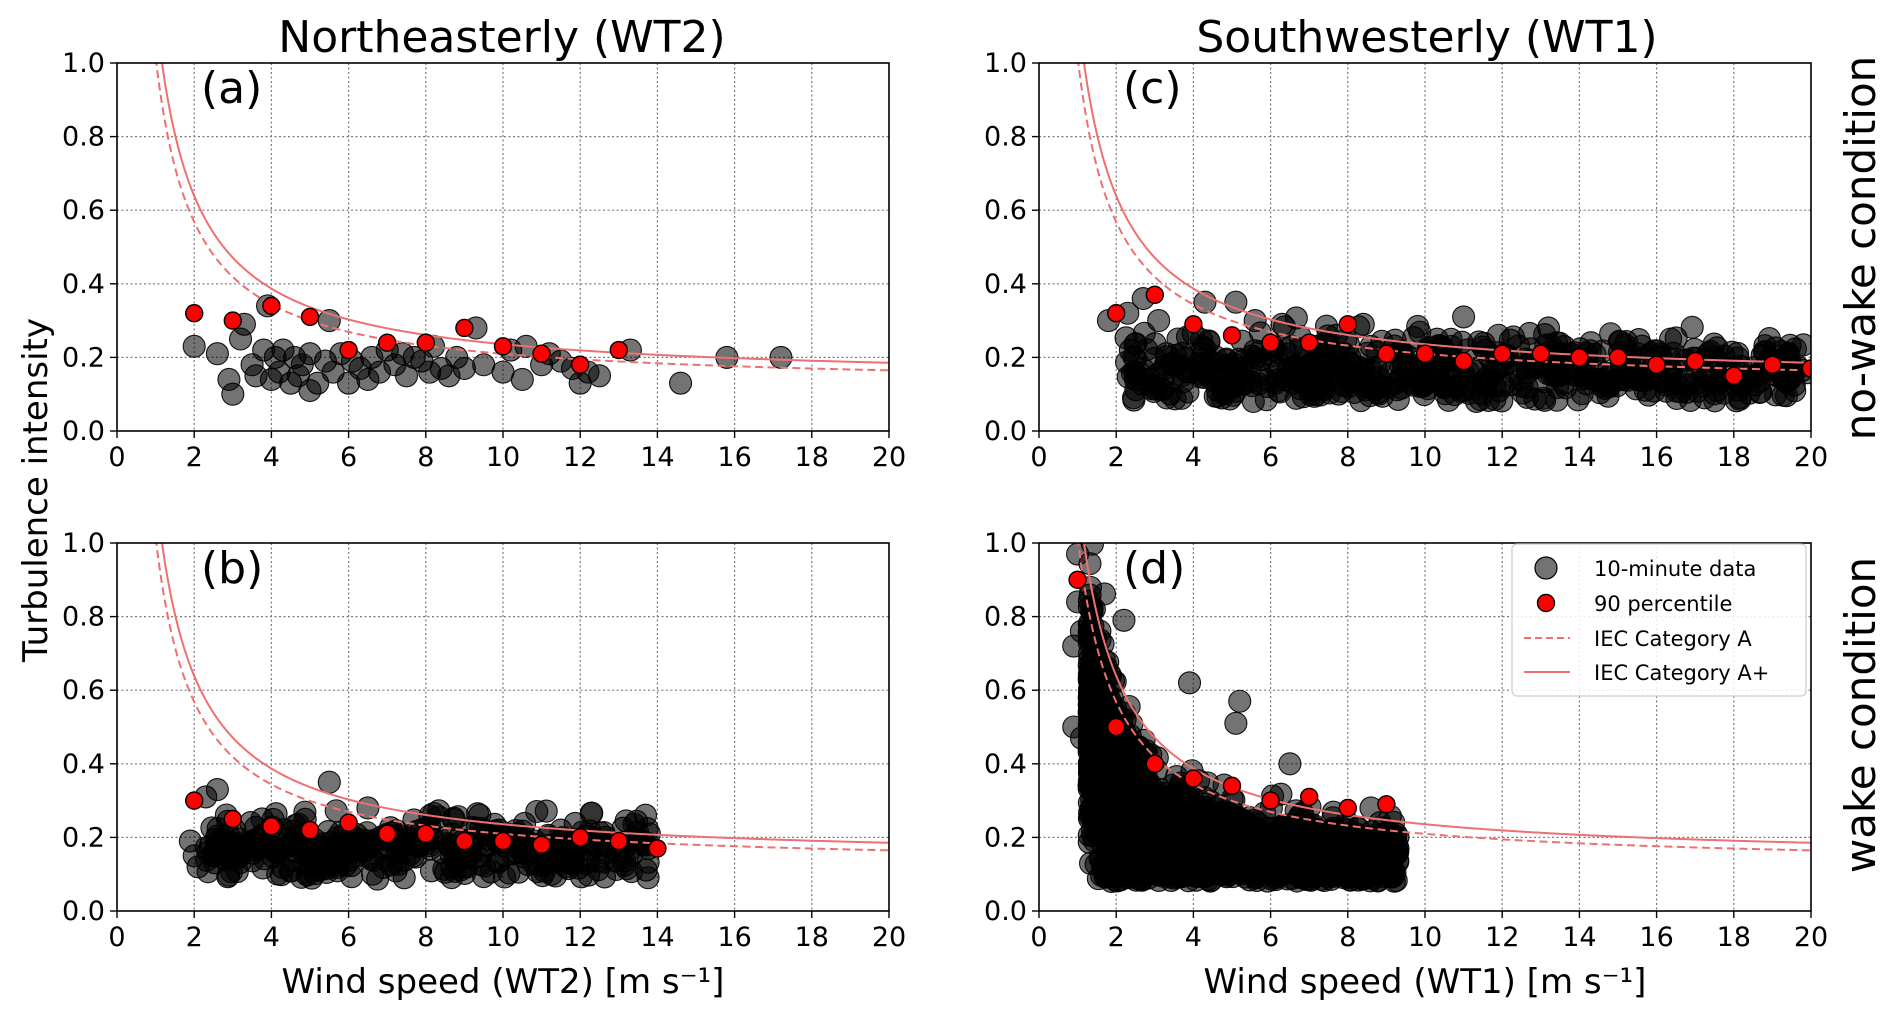 This screenshot has width=1892, height=1014. Describe the element at coordinates (1038, 937) in the screenshot. I see `x-tick-label: 0` at that location.